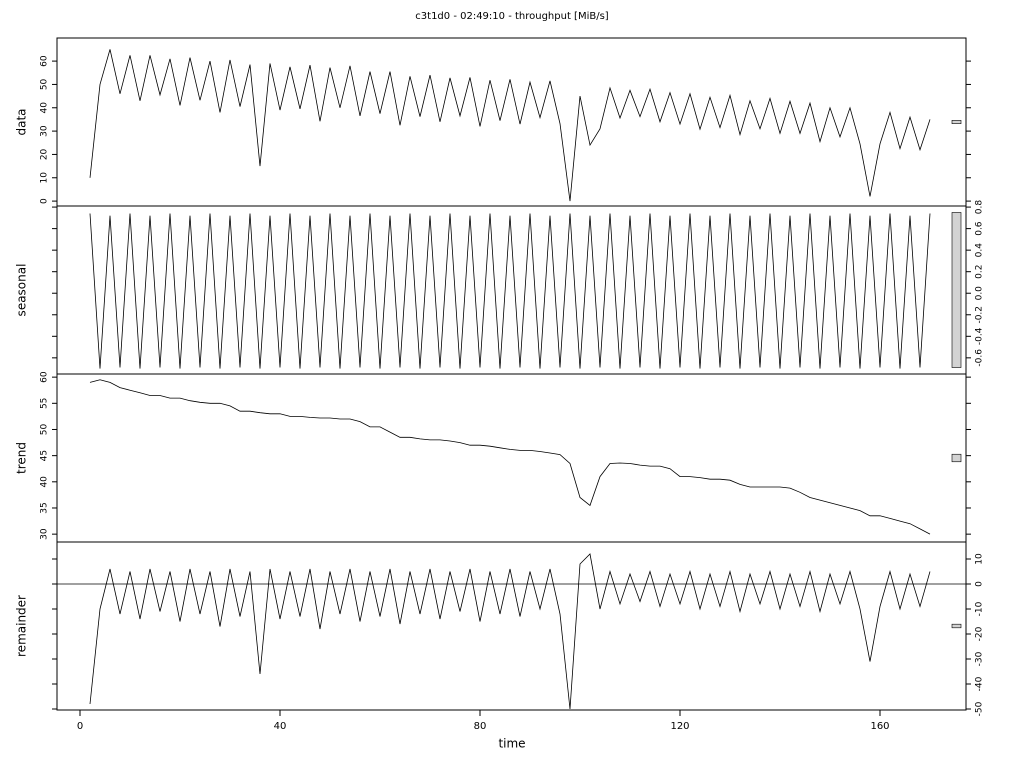 The height and width of the screenshot is (768, 1024). Describe the element at coordinates (679, 726) in the screenshot. I see `x-tick-label: 120` at that location.